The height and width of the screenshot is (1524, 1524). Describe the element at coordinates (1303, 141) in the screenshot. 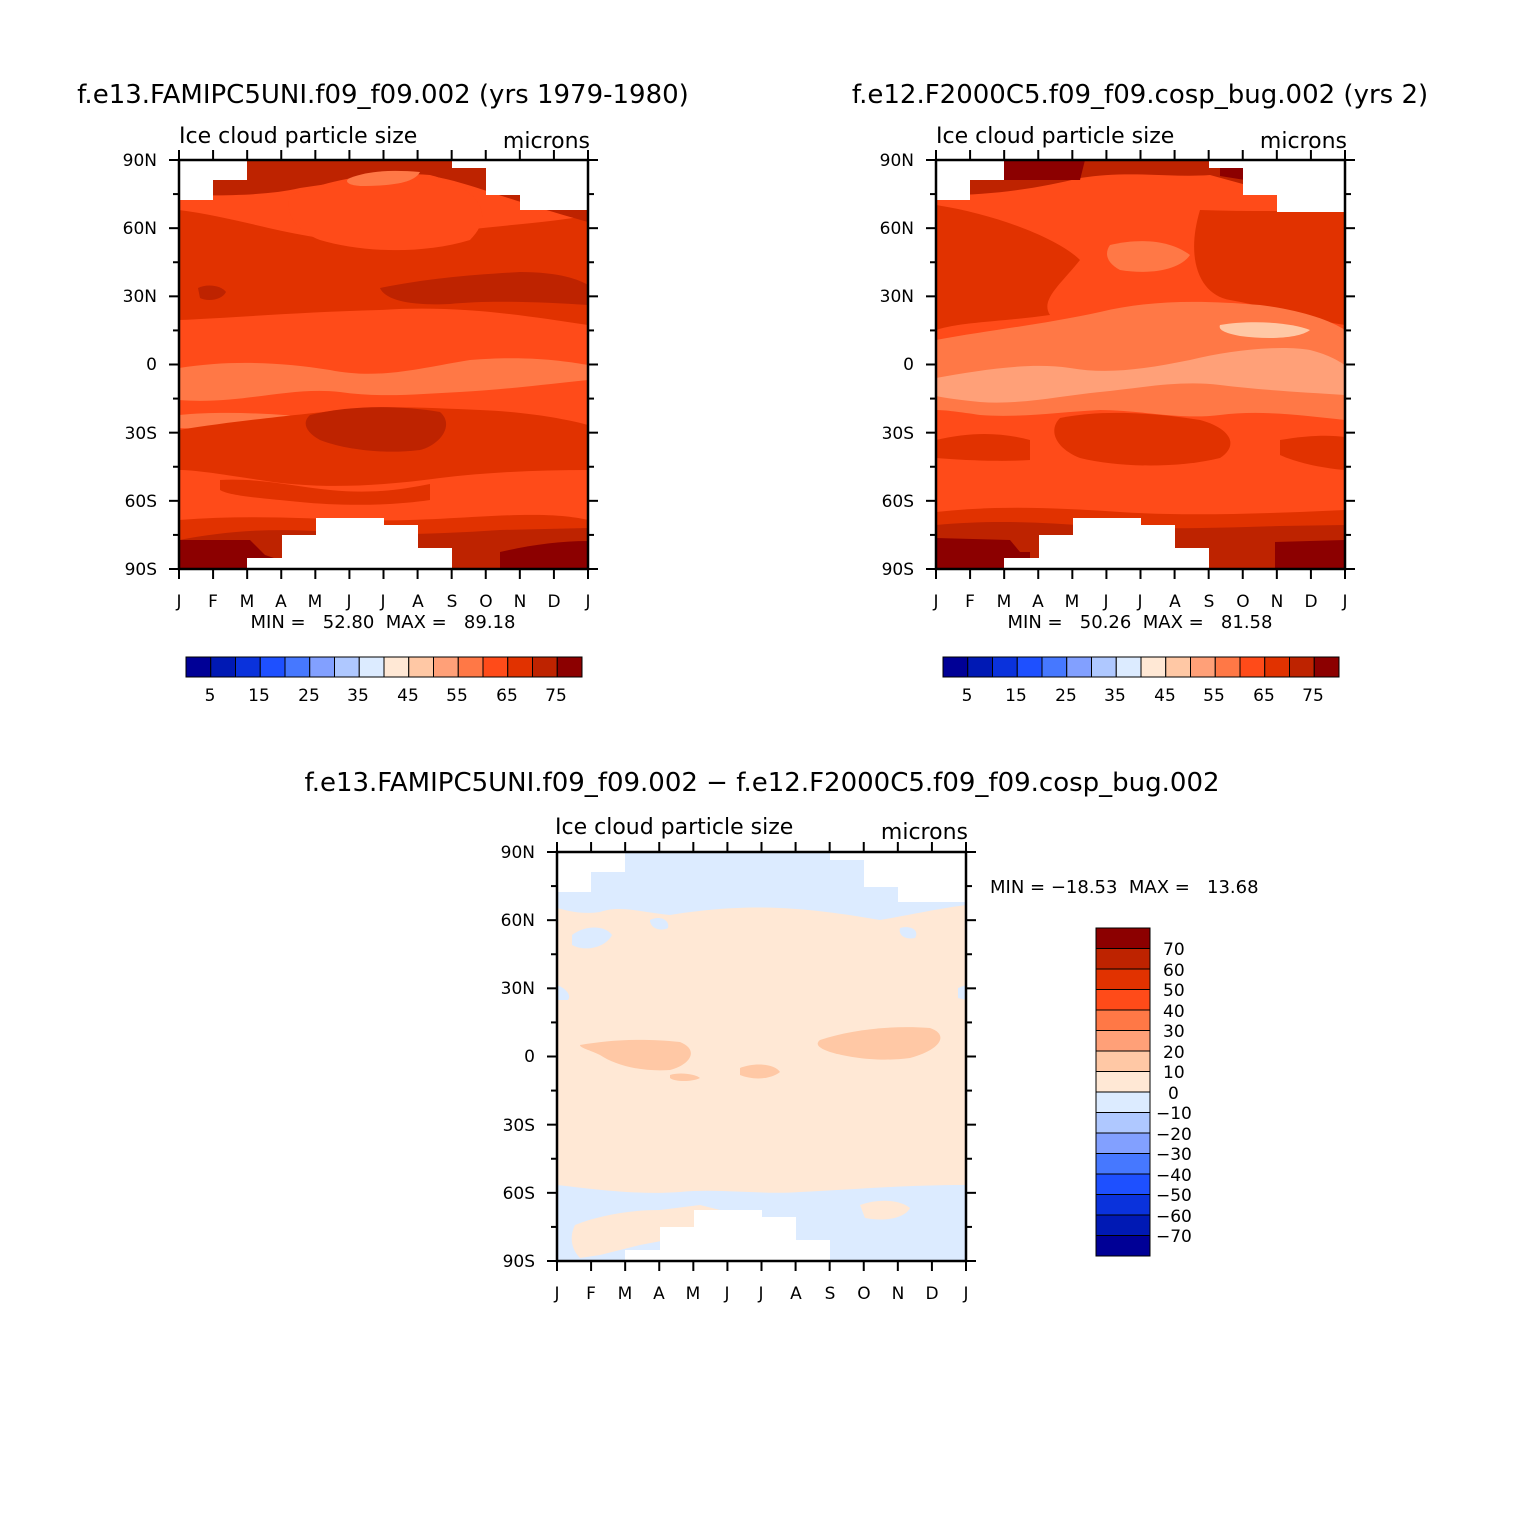

I see `panel-b-right-label: microns` at that location.